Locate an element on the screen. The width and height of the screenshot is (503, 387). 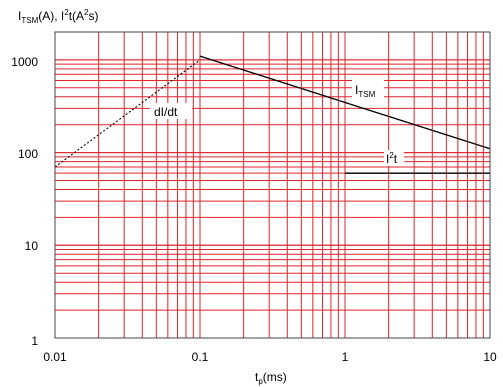
x-tick-label: 10 is located at coordinates (490, 357).